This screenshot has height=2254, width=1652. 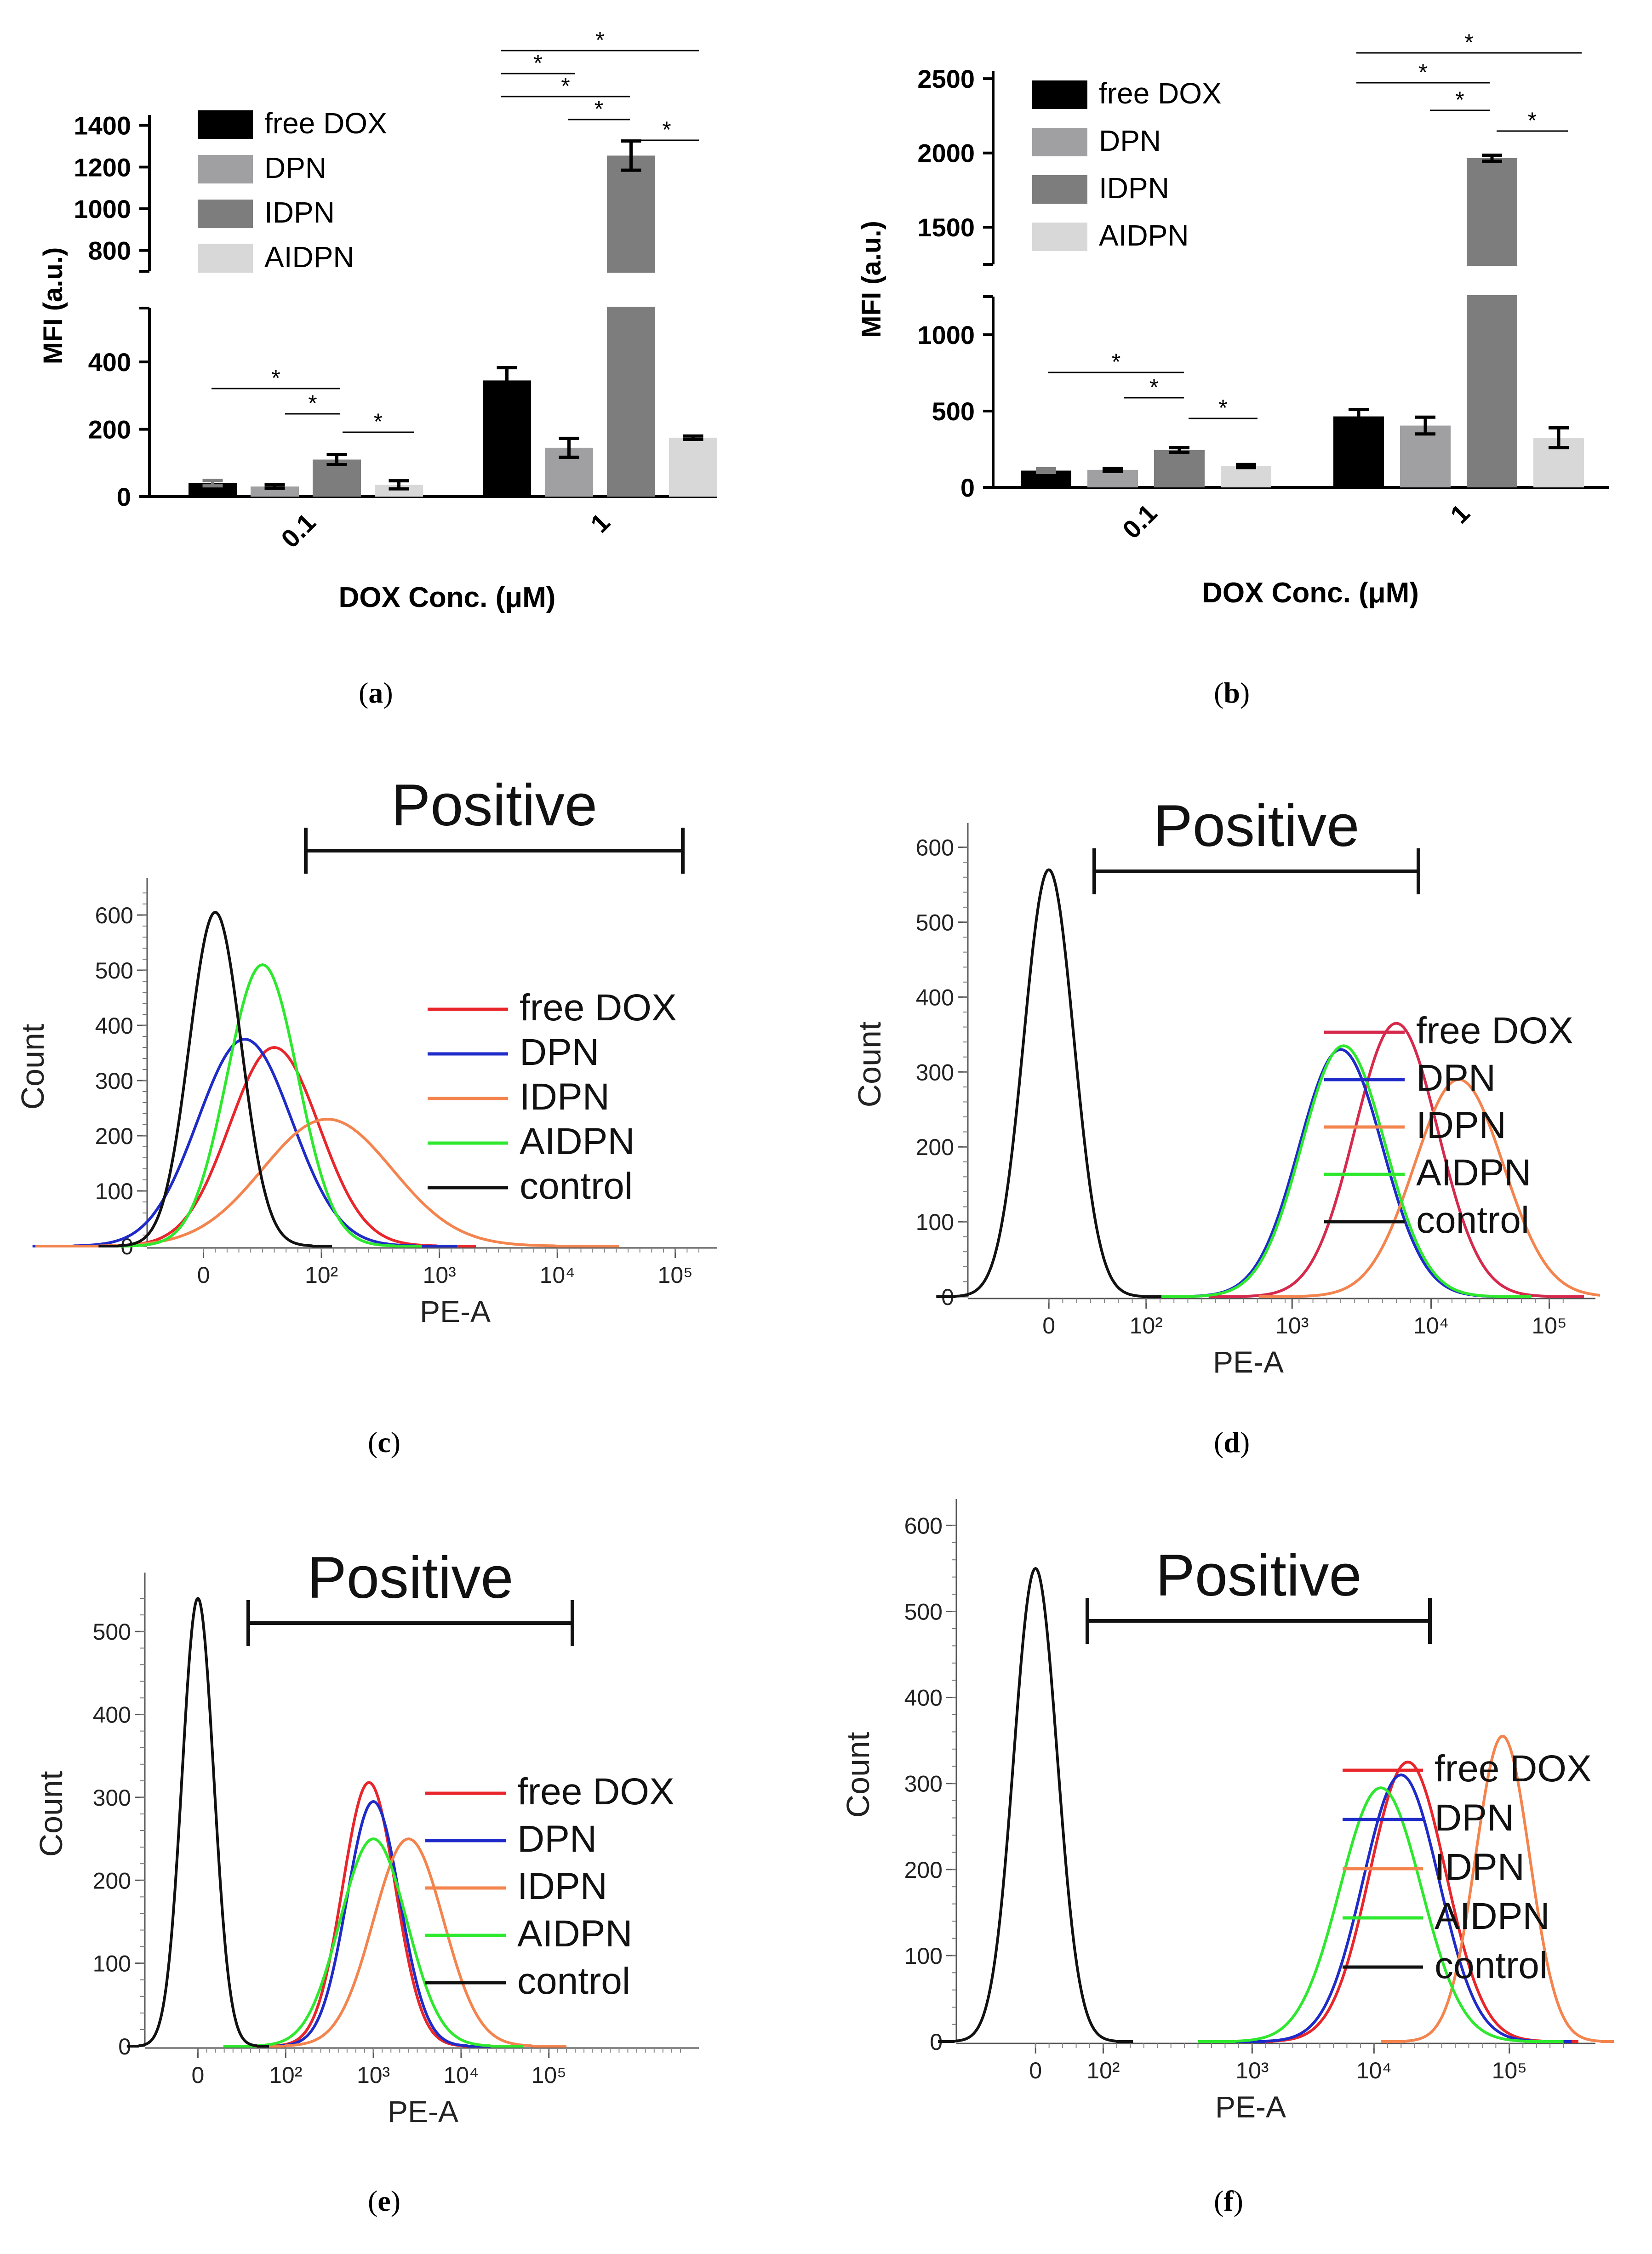 I want to click on panel-label-f: (f), so click(x=1228, y=2201).